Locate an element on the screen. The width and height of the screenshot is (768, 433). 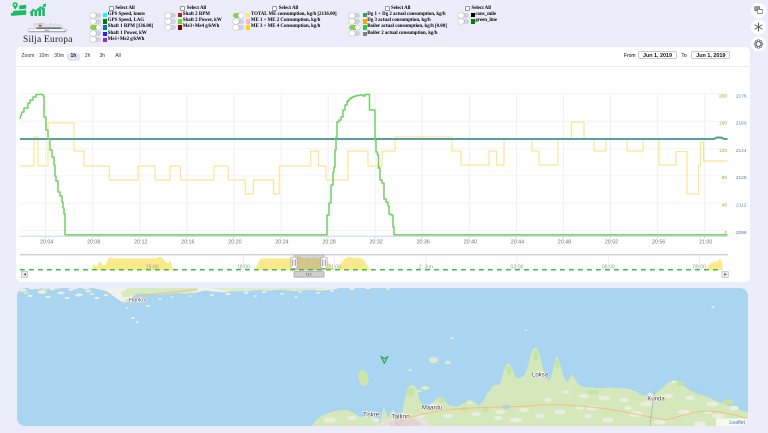
svg-text: Hanko is located at coordinates (137, 301).